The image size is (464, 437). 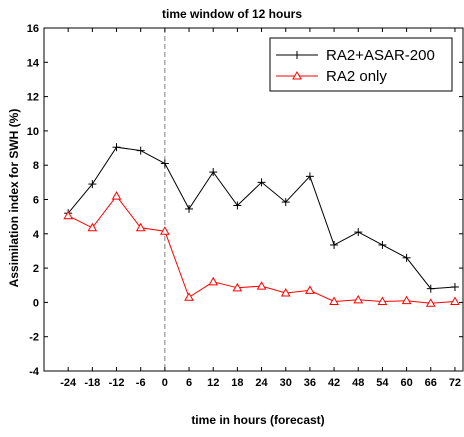 I want to click on x-tick-label: 0, so click(x=165, y=383).